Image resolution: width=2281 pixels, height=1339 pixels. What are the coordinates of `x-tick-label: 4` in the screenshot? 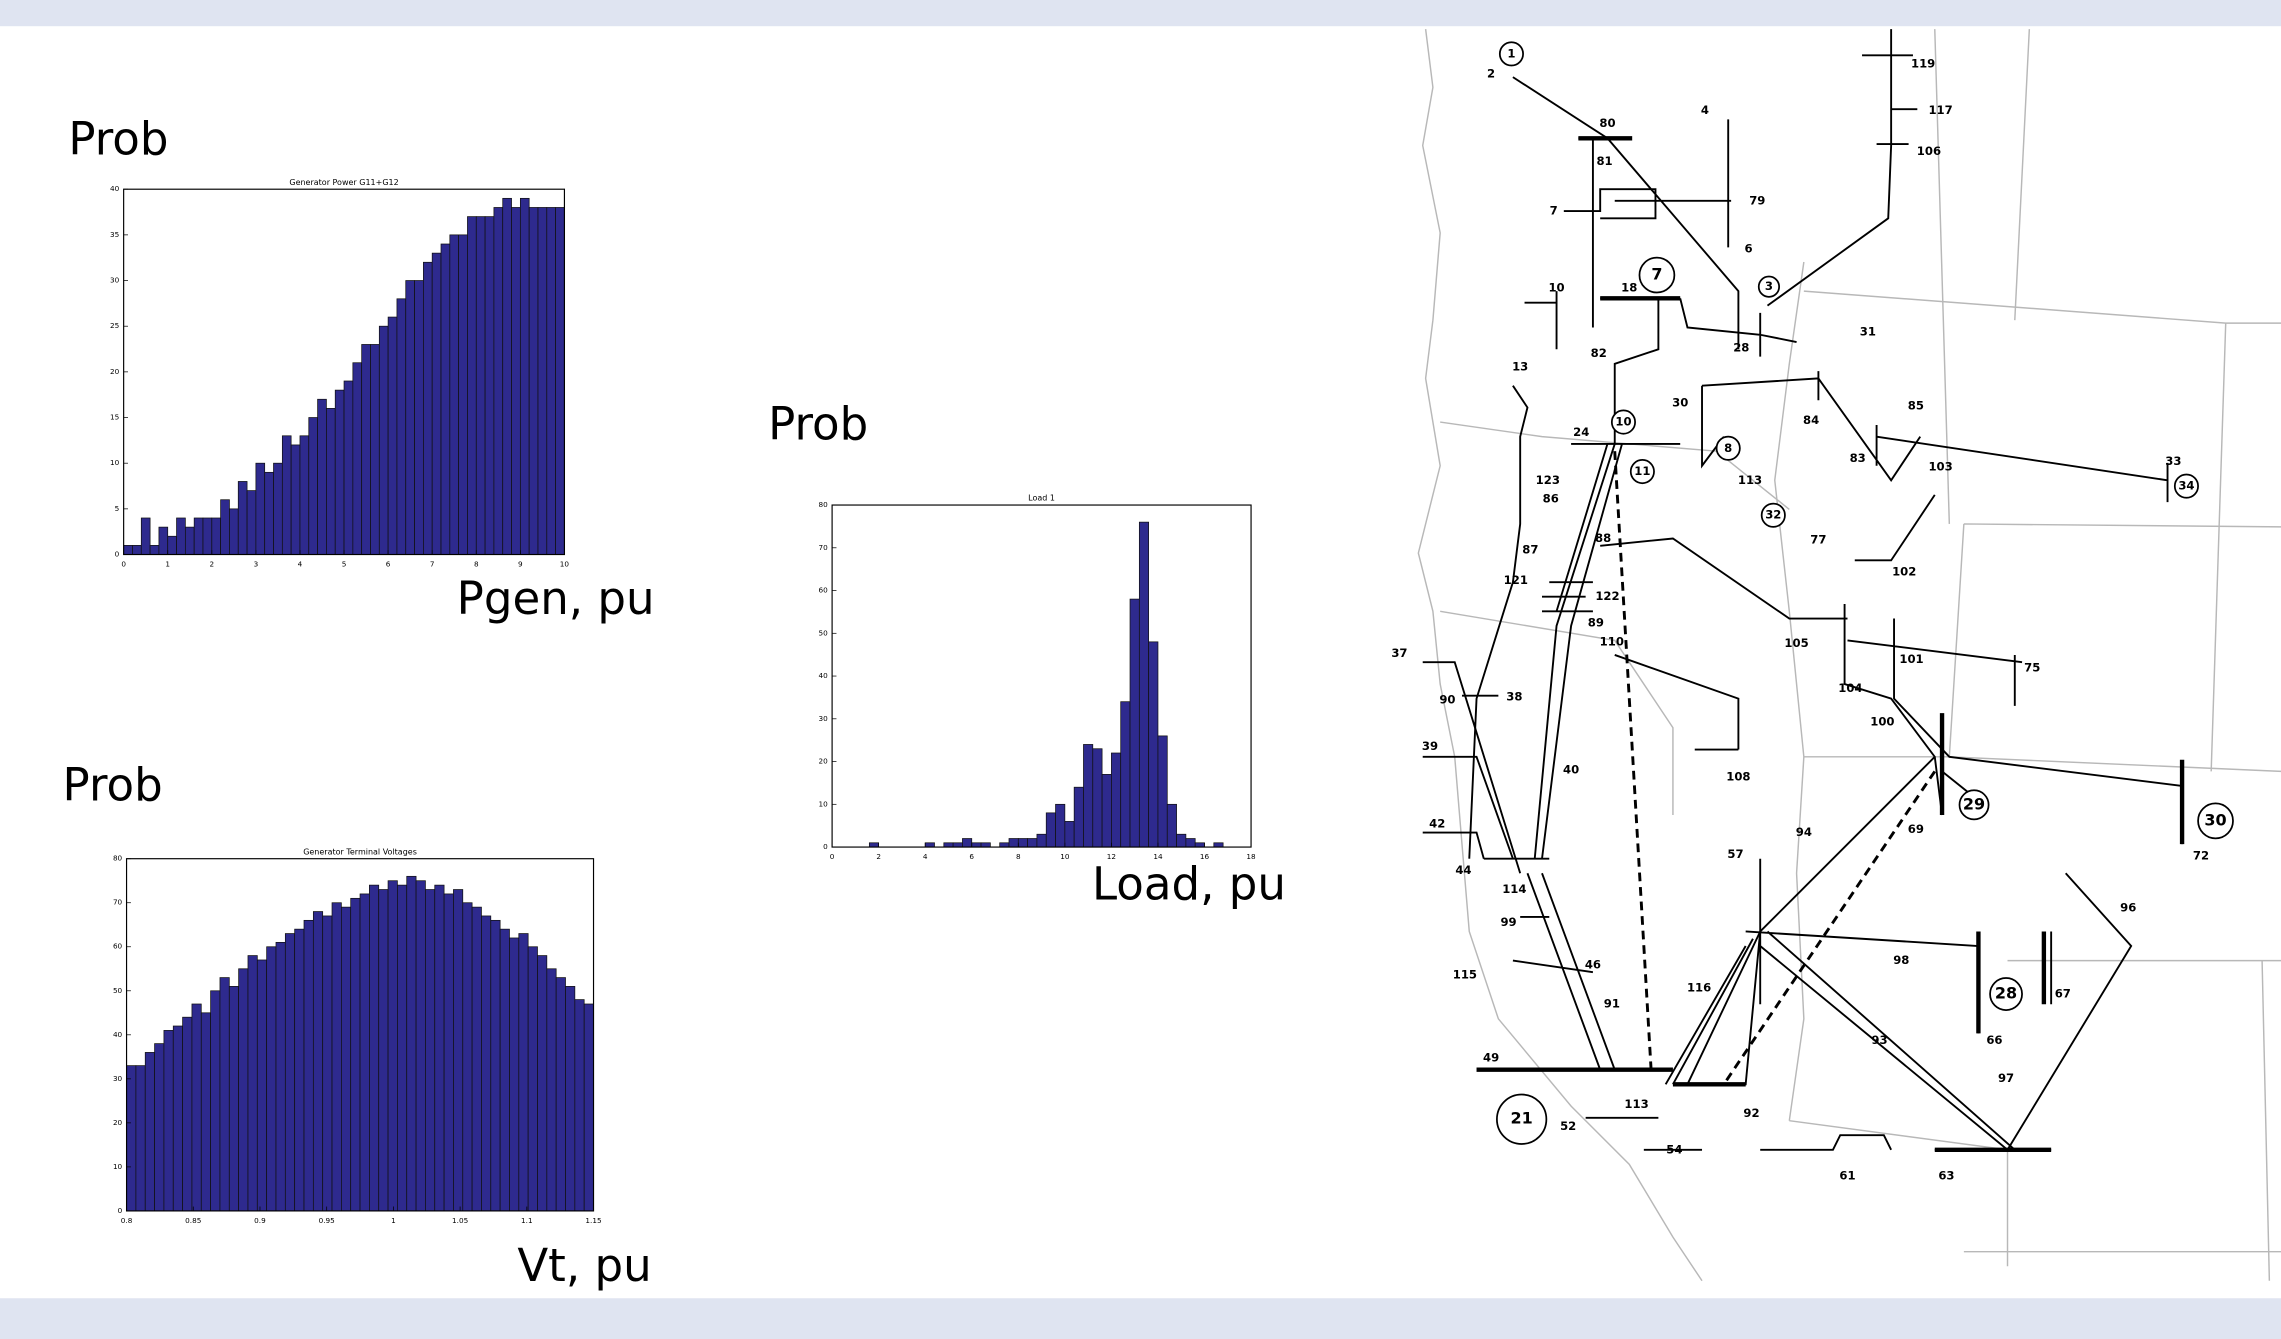 It's located at (300, 564).